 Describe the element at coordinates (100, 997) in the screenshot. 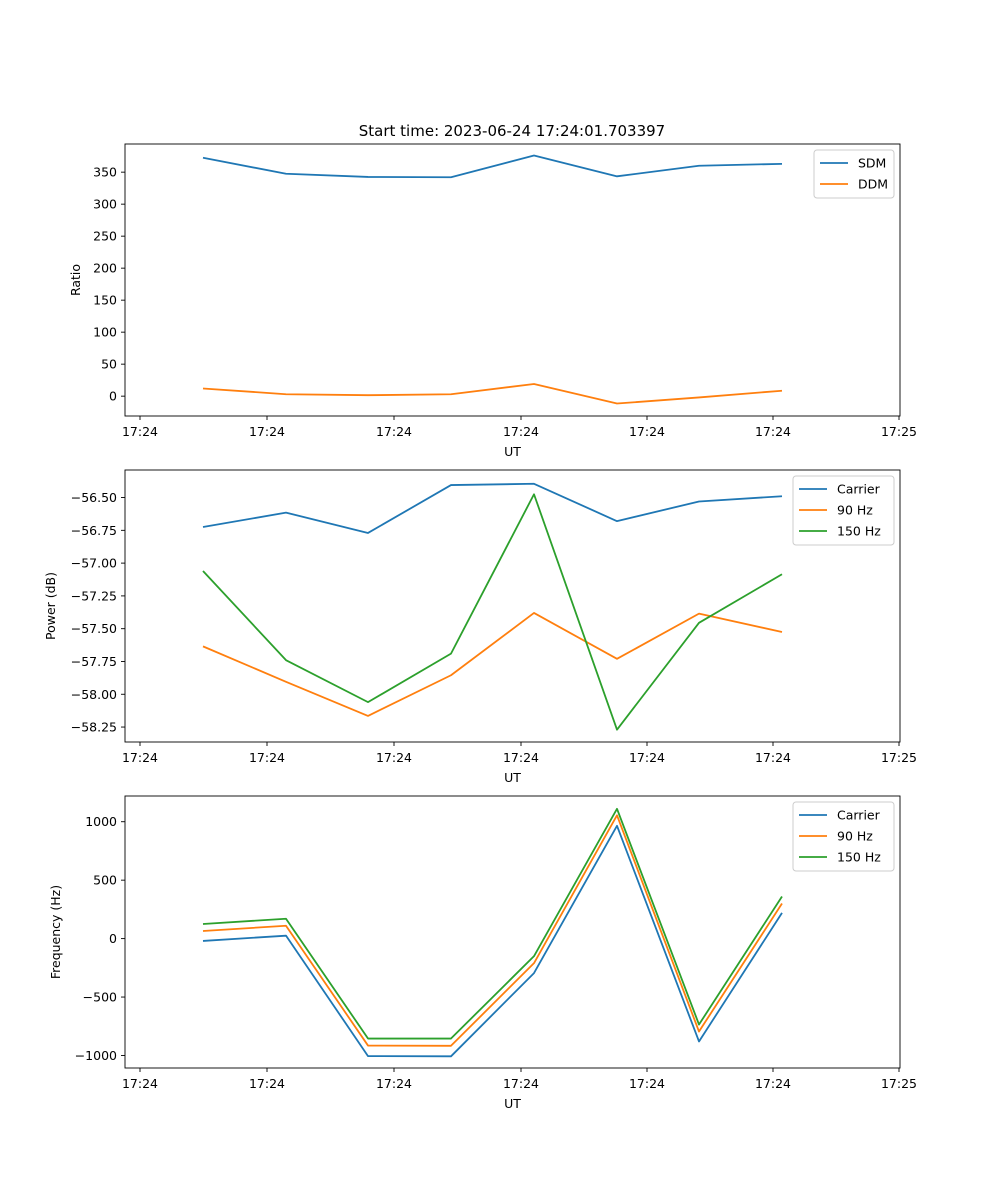

I see `y-tick-label: −500` at that location.